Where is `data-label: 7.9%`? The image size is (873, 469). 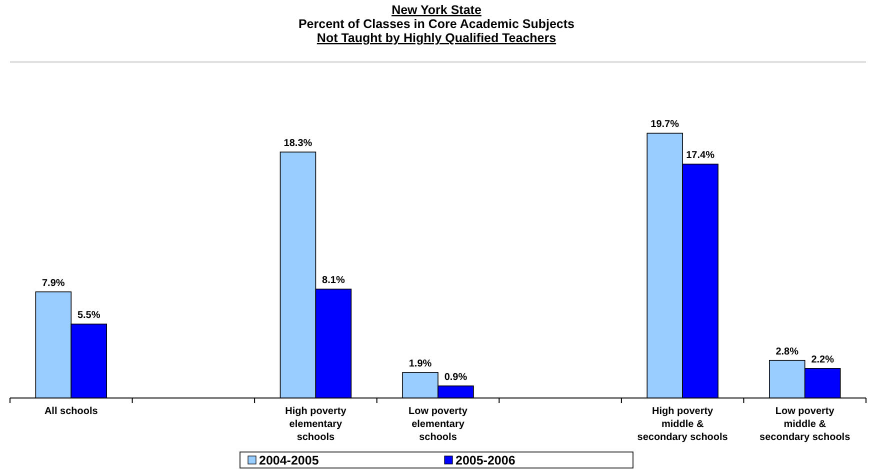
data-label: 7.9% is located at coordinates (53, 283).